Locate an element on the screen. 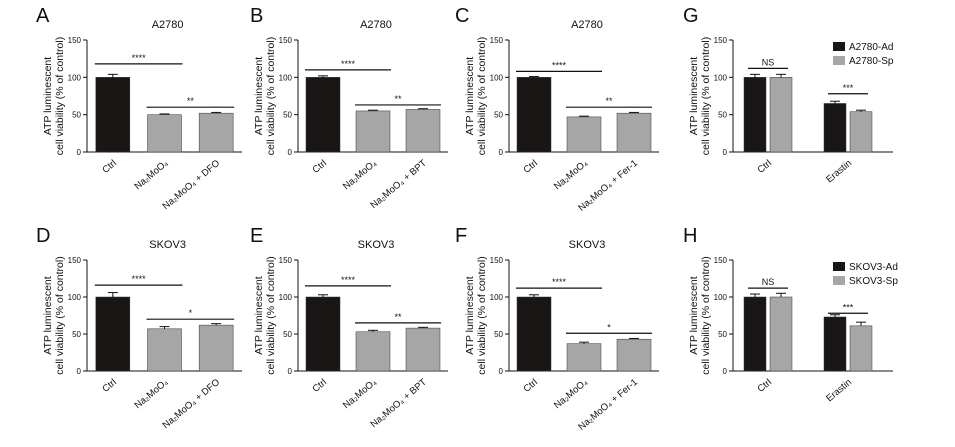  panel-title: SKOV3 is located at coordinates (376, 245).